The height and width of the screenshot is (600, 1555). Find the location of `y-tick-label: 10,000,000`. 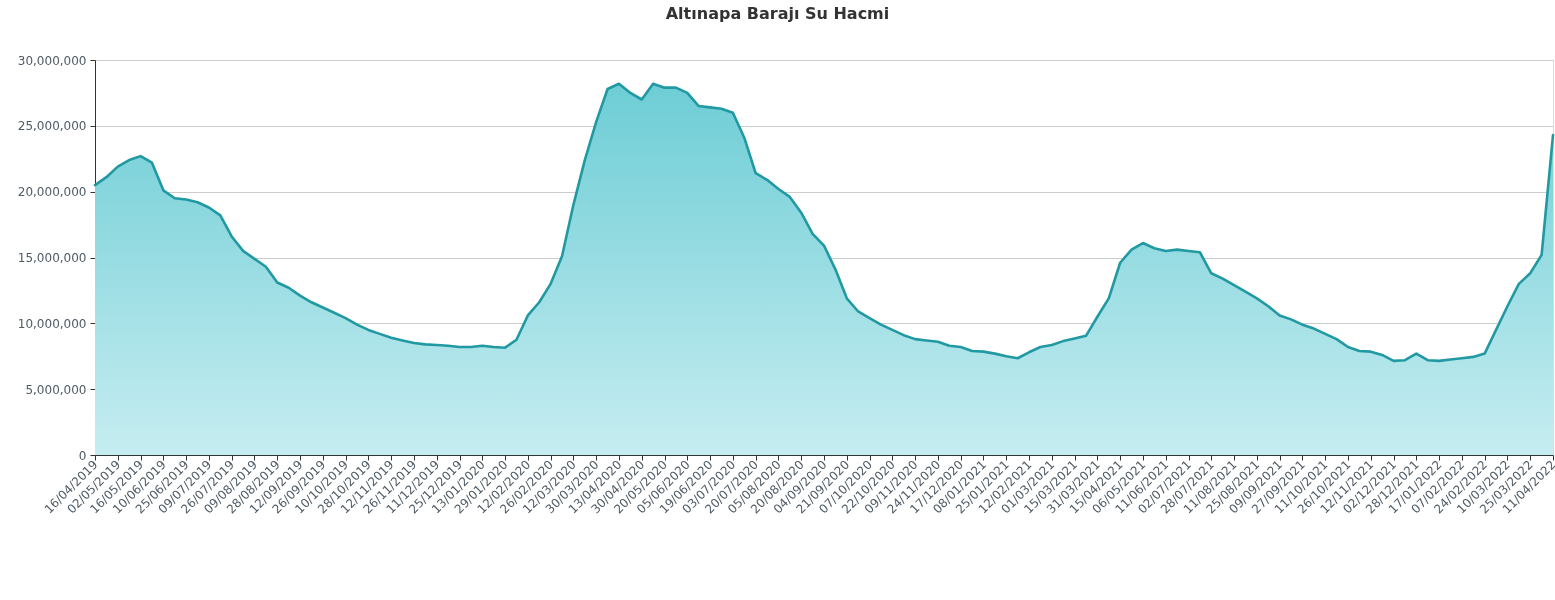

y-tick-label: 10,000,000 is located at coordinates (52, 323).